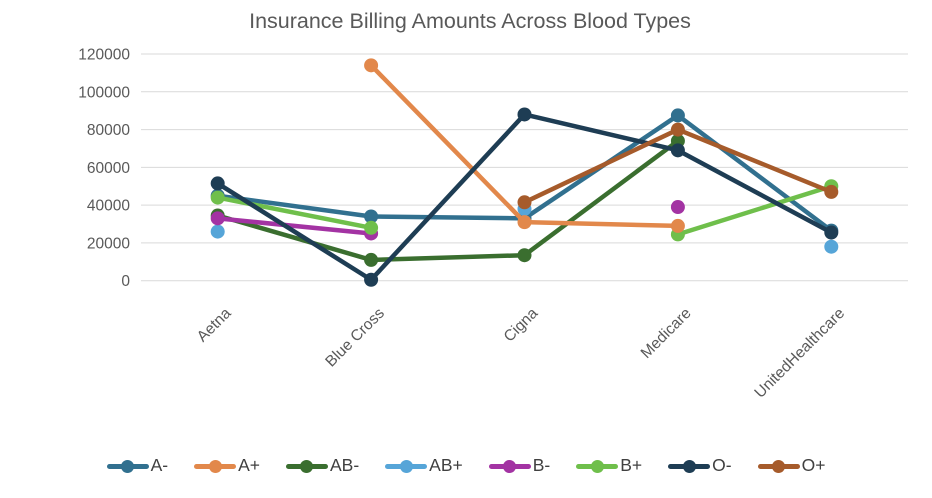 The height and width of the screenshot is (498, 932). I want to click on y-tick-label: 20000, so click(108, 243).